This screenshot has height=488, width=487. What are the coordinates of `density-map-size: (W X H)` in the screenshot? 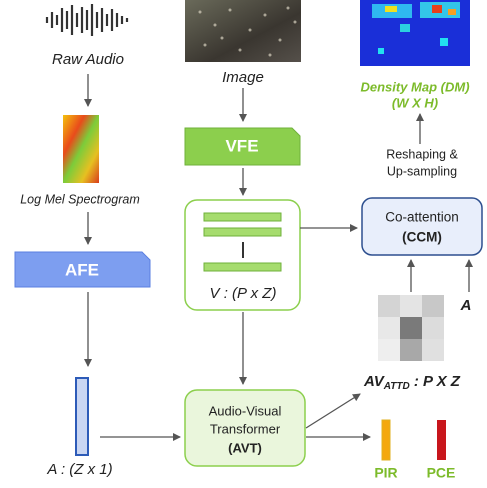 It's located at (415, 102).